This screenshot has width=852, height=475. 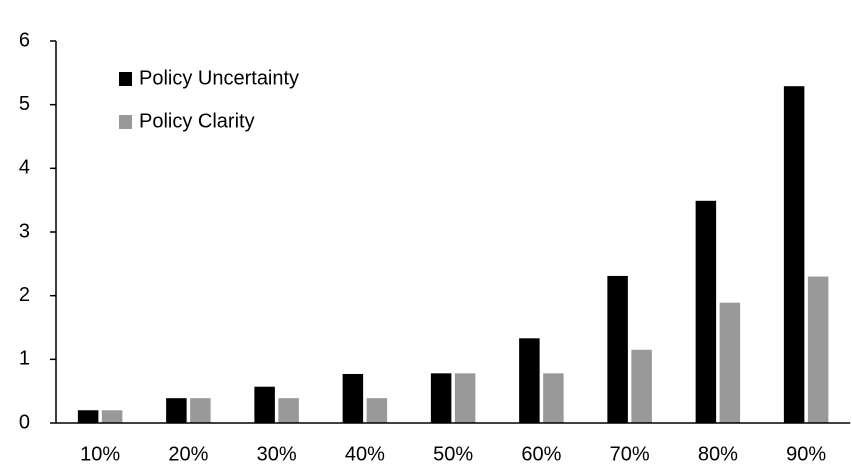 What do you see at coordinates (219, 78) in the screenshot?
I see `legend-label: Policy Uncertainty` at bounding box center [219, 78].